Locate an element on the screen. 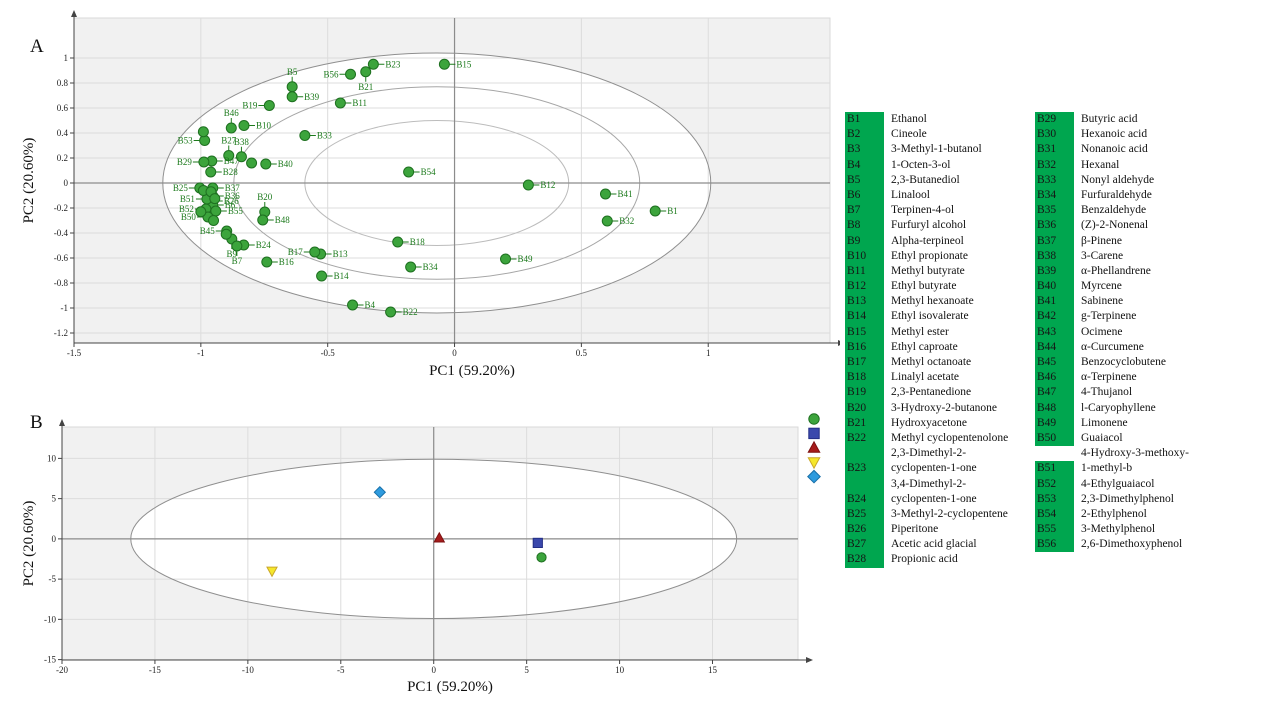 Image resolution: width=1264 pixels, height=720 pixels. compound-row: B20 3-Hydroxy-2-butanone is located at coordinates (926, 408).